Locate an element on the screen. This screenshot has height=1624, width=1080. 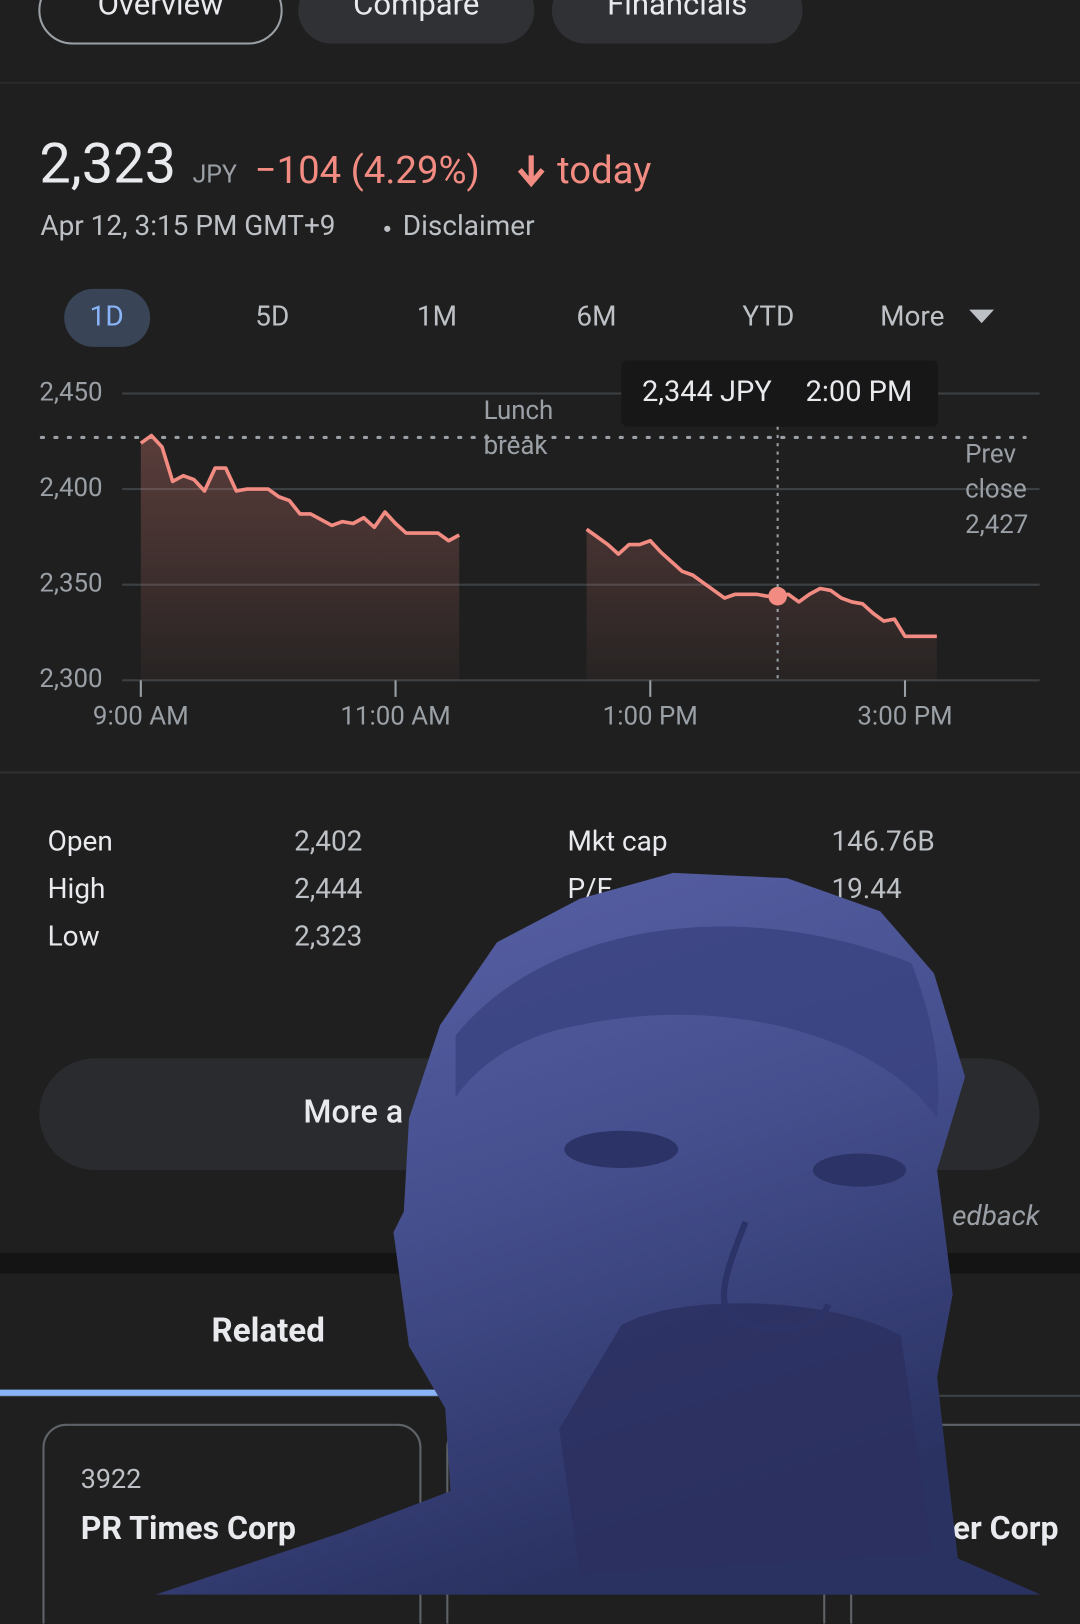
stat-label: Low is located at coordinates (74, 936).